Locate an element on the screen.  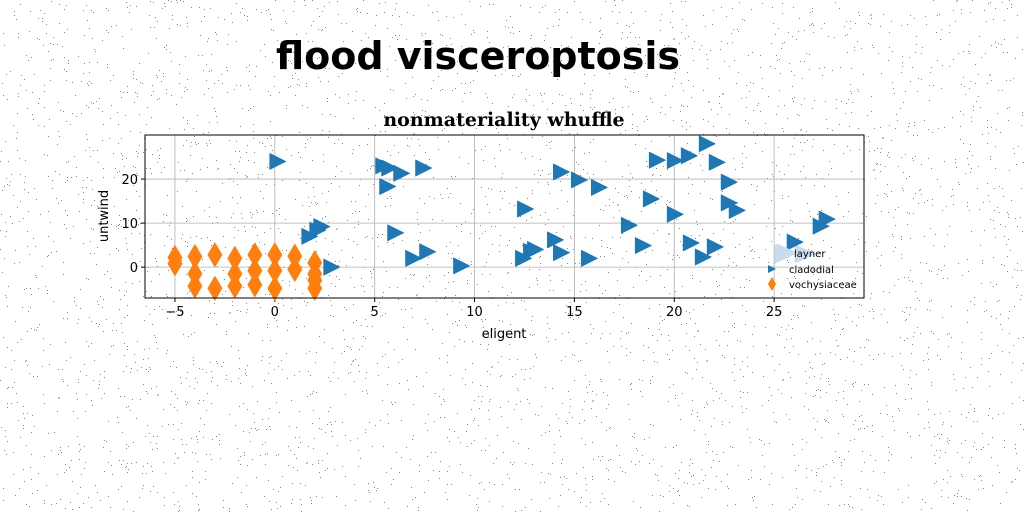
y-tick-label: 0 is located at coordinates (134, 268).